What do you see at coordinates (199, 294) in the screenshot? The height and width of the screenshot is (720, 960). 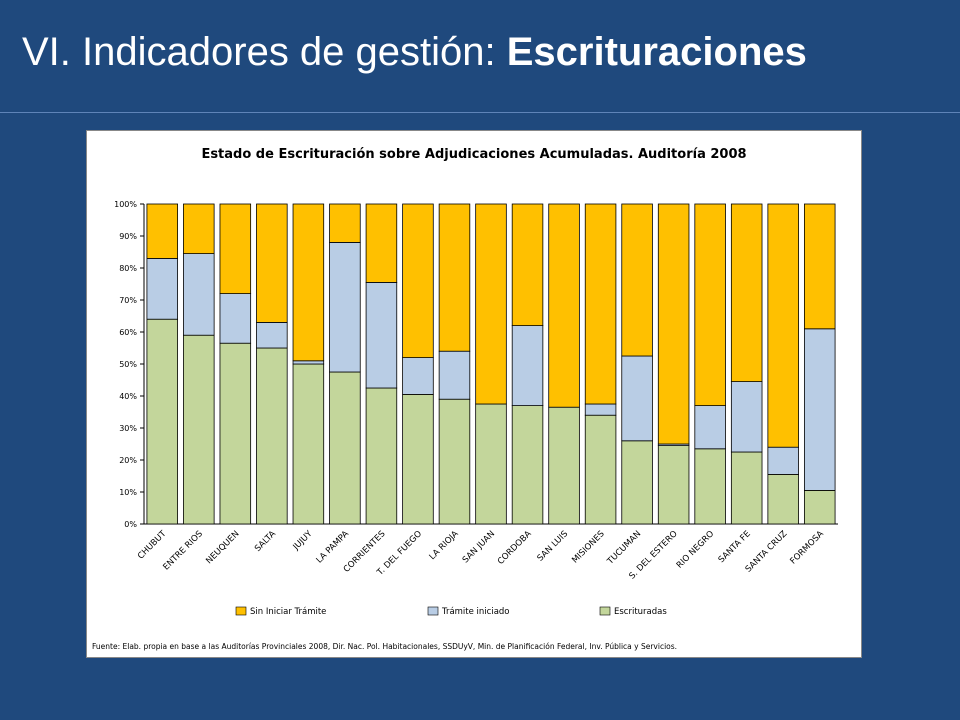 I see `bar-segment-trámite-iniciado-entre-rios` at bounding box center [199, 294].